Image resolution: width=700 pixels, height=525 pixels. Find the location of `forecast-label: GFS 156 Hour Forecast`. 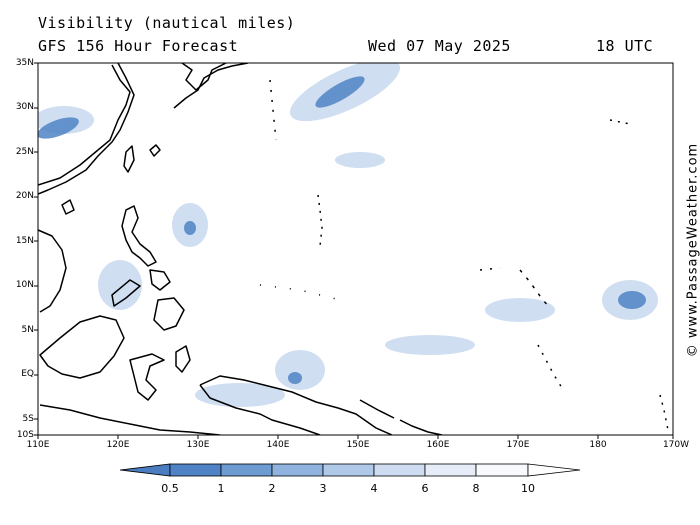

forecast-label: GFS 156 Hour Forecast is located at coordinates (138, 46).